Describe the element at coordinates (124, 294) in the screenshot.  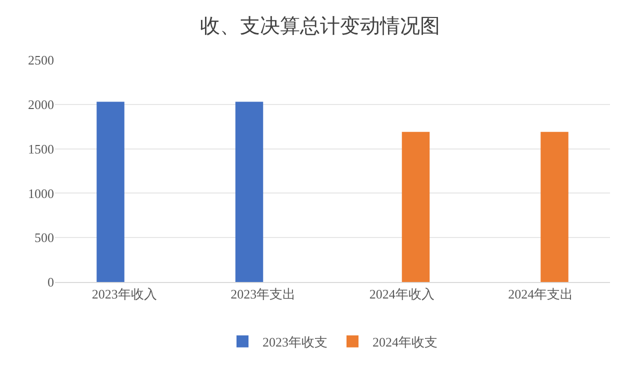
I see `x-tick-label: 2023年收入` at that location.